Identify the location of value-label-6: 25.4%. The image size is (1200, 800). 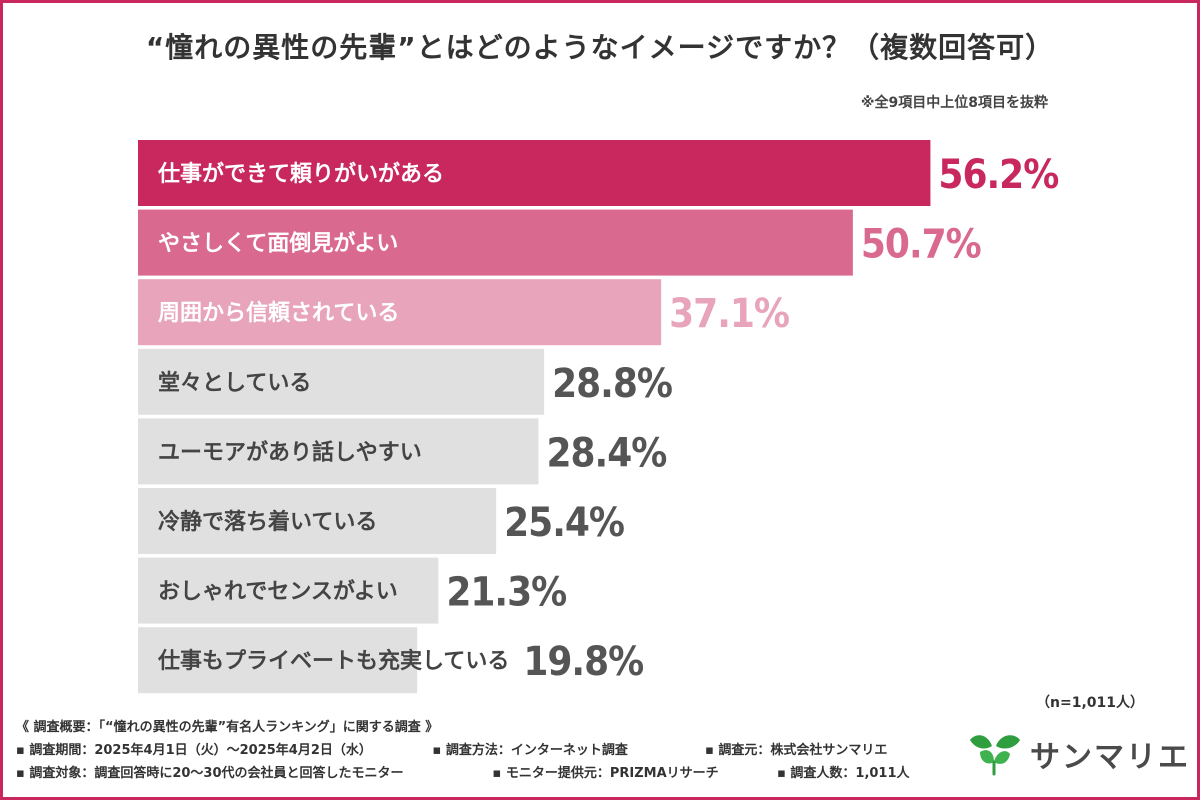
(564, 523).